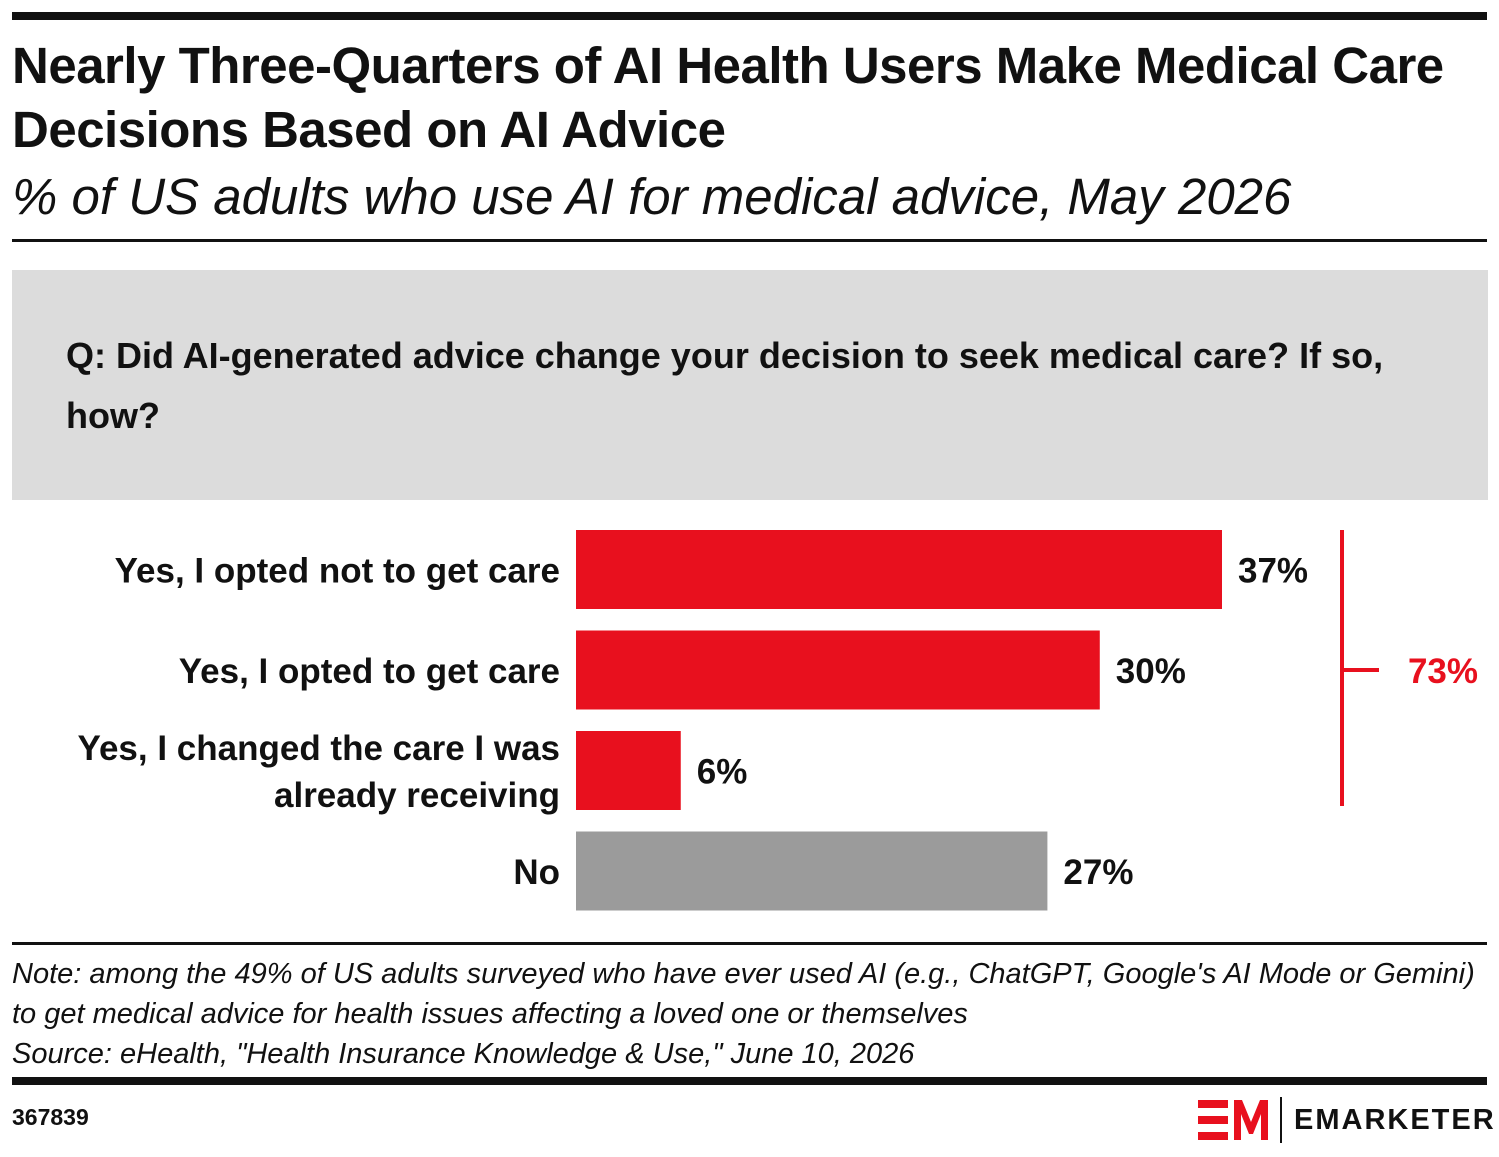  What do you see at coordinates (1233, 1120) in the screenshot?
I see `em-logo-icon` at bounding box center [1233, 1120].